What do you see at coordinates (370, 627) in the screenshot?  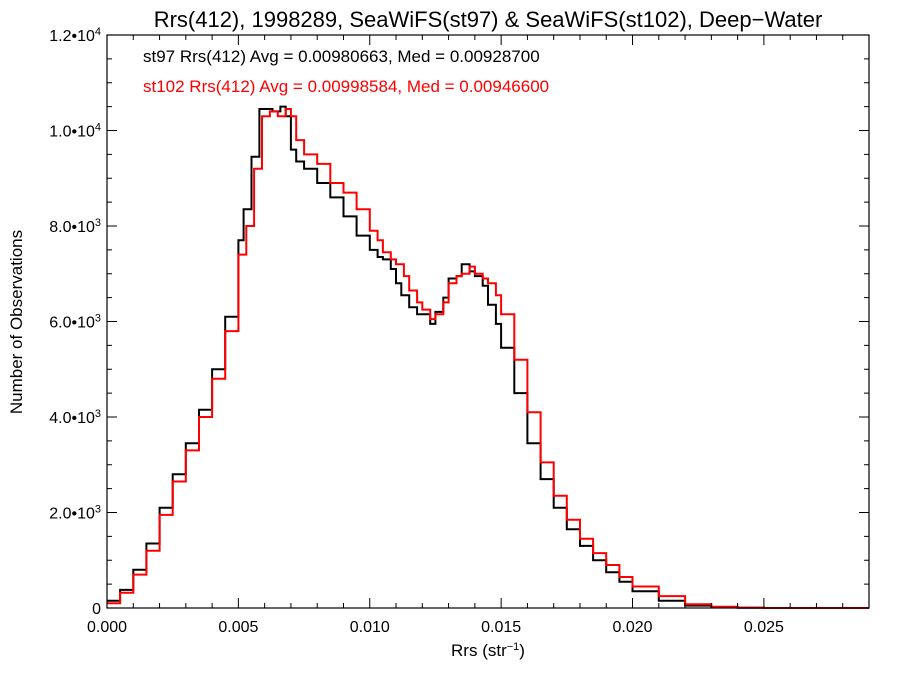 I see `x-tick-label: 0.010` at bounding box center [370, 627].